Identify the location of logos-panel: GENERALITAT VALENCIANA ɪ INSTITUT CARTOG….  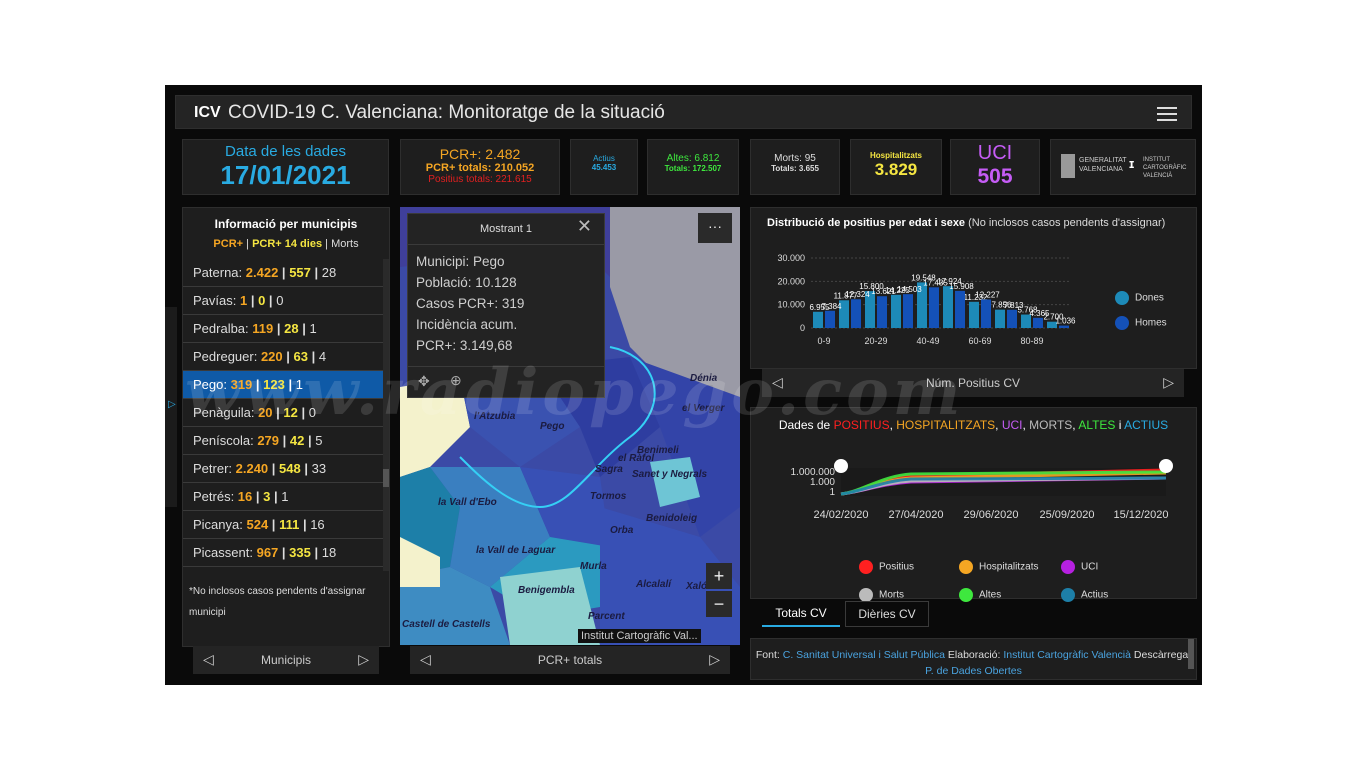
(1123, 167).